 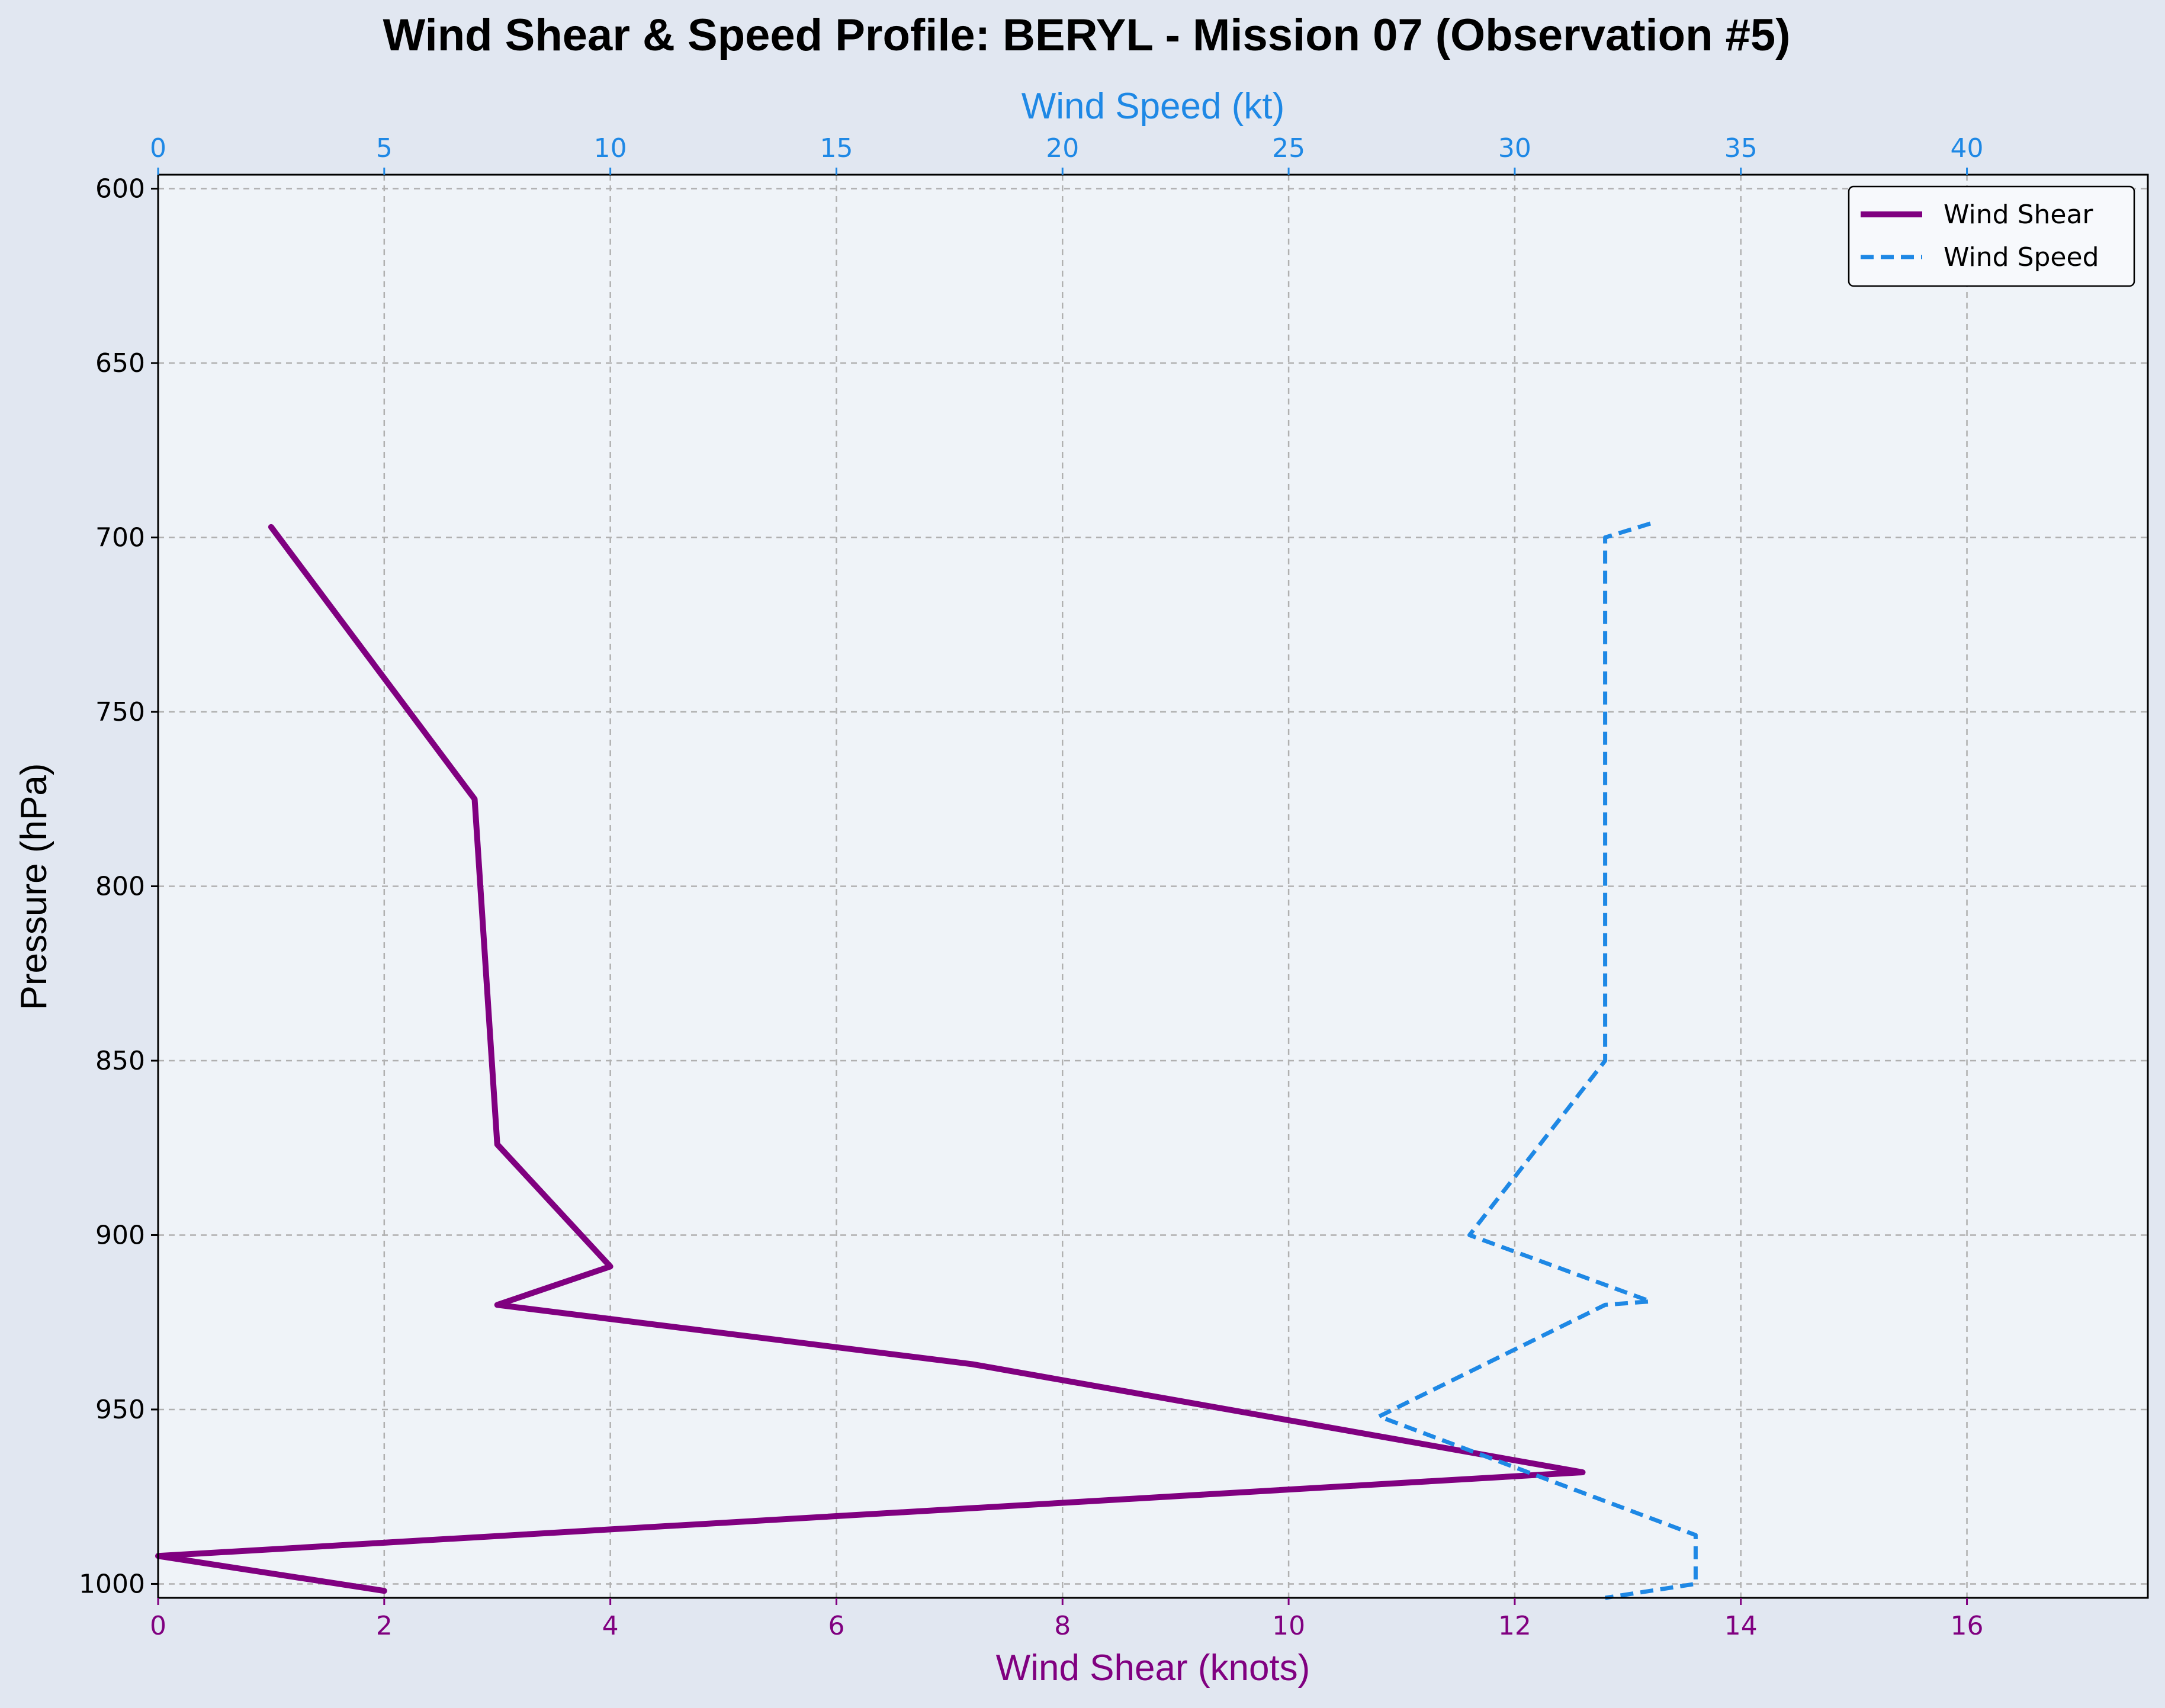 What do you see at coordinates (1154, 106) in the screenshot?
I see `top-x-axis-label: Wind Speed (kt)` at bounding box center [1154, 106].